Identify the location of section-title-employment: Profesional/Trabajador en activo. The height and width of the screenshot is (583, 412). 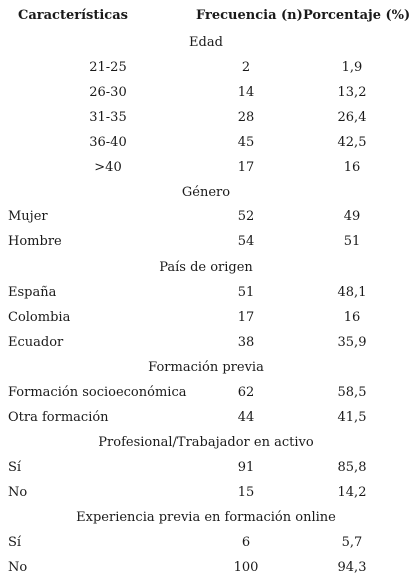
(206, 442).